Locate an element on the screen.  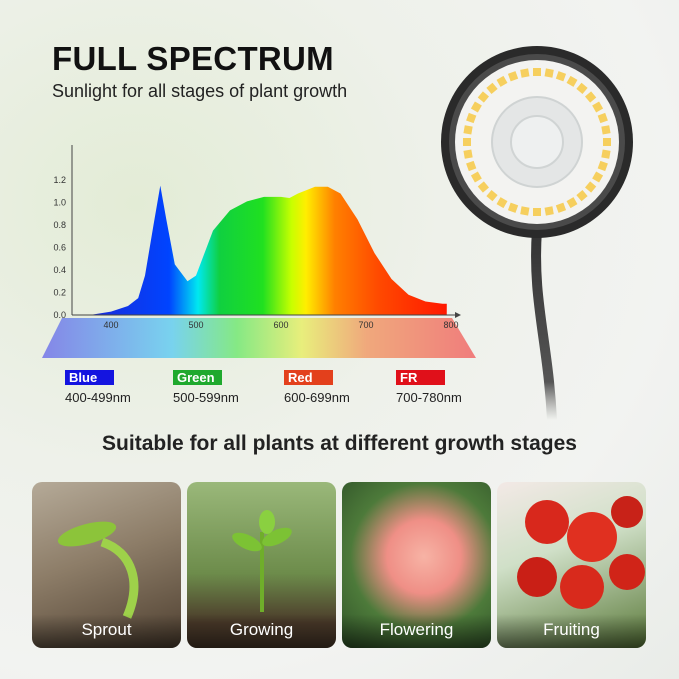
y-tick-label: 0.8 is located at coordinates (59, 225).